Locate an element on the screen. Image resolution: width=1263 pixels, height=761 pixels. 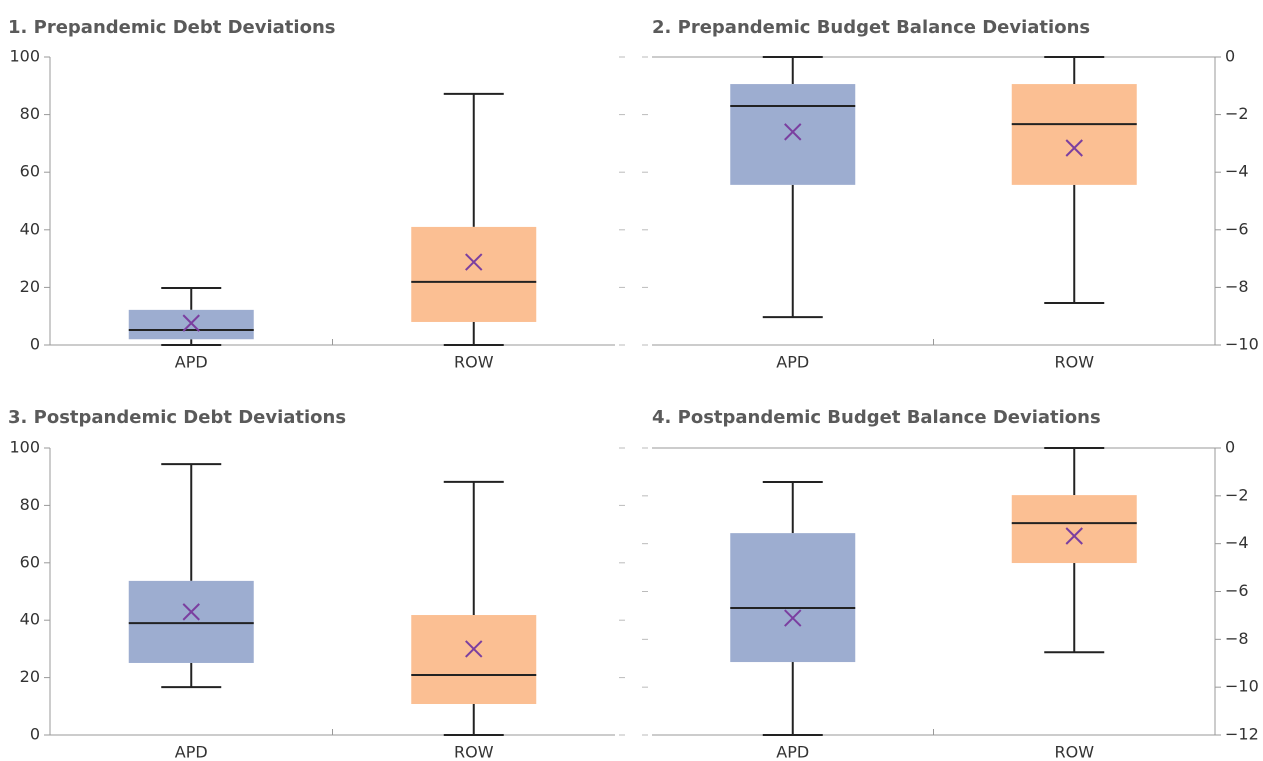
y-tick-label: −12 is located at coordinates (1242, 734).